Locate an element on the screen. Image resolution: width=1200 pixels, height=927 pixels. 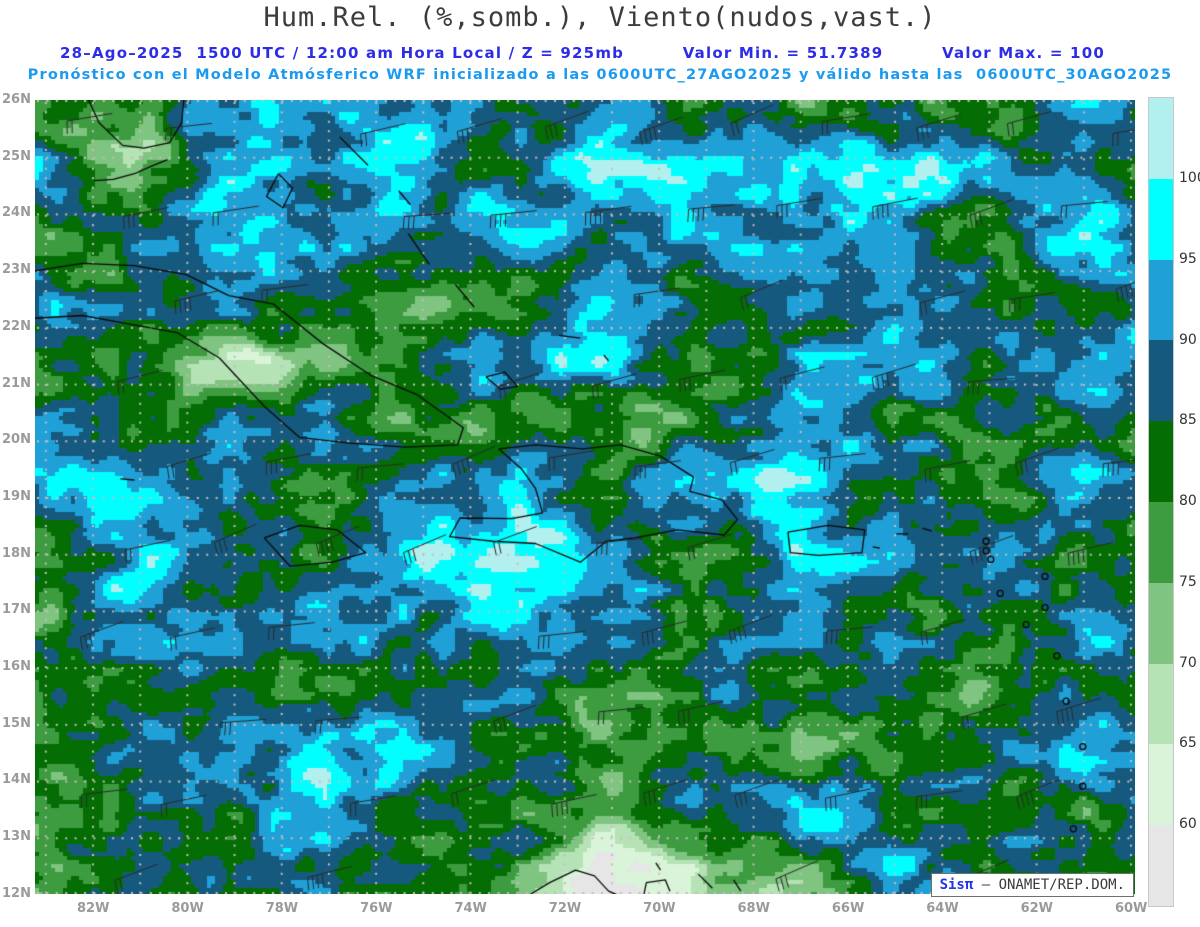
longitude-tick-label: 66W is located at coordinates (848, 908).